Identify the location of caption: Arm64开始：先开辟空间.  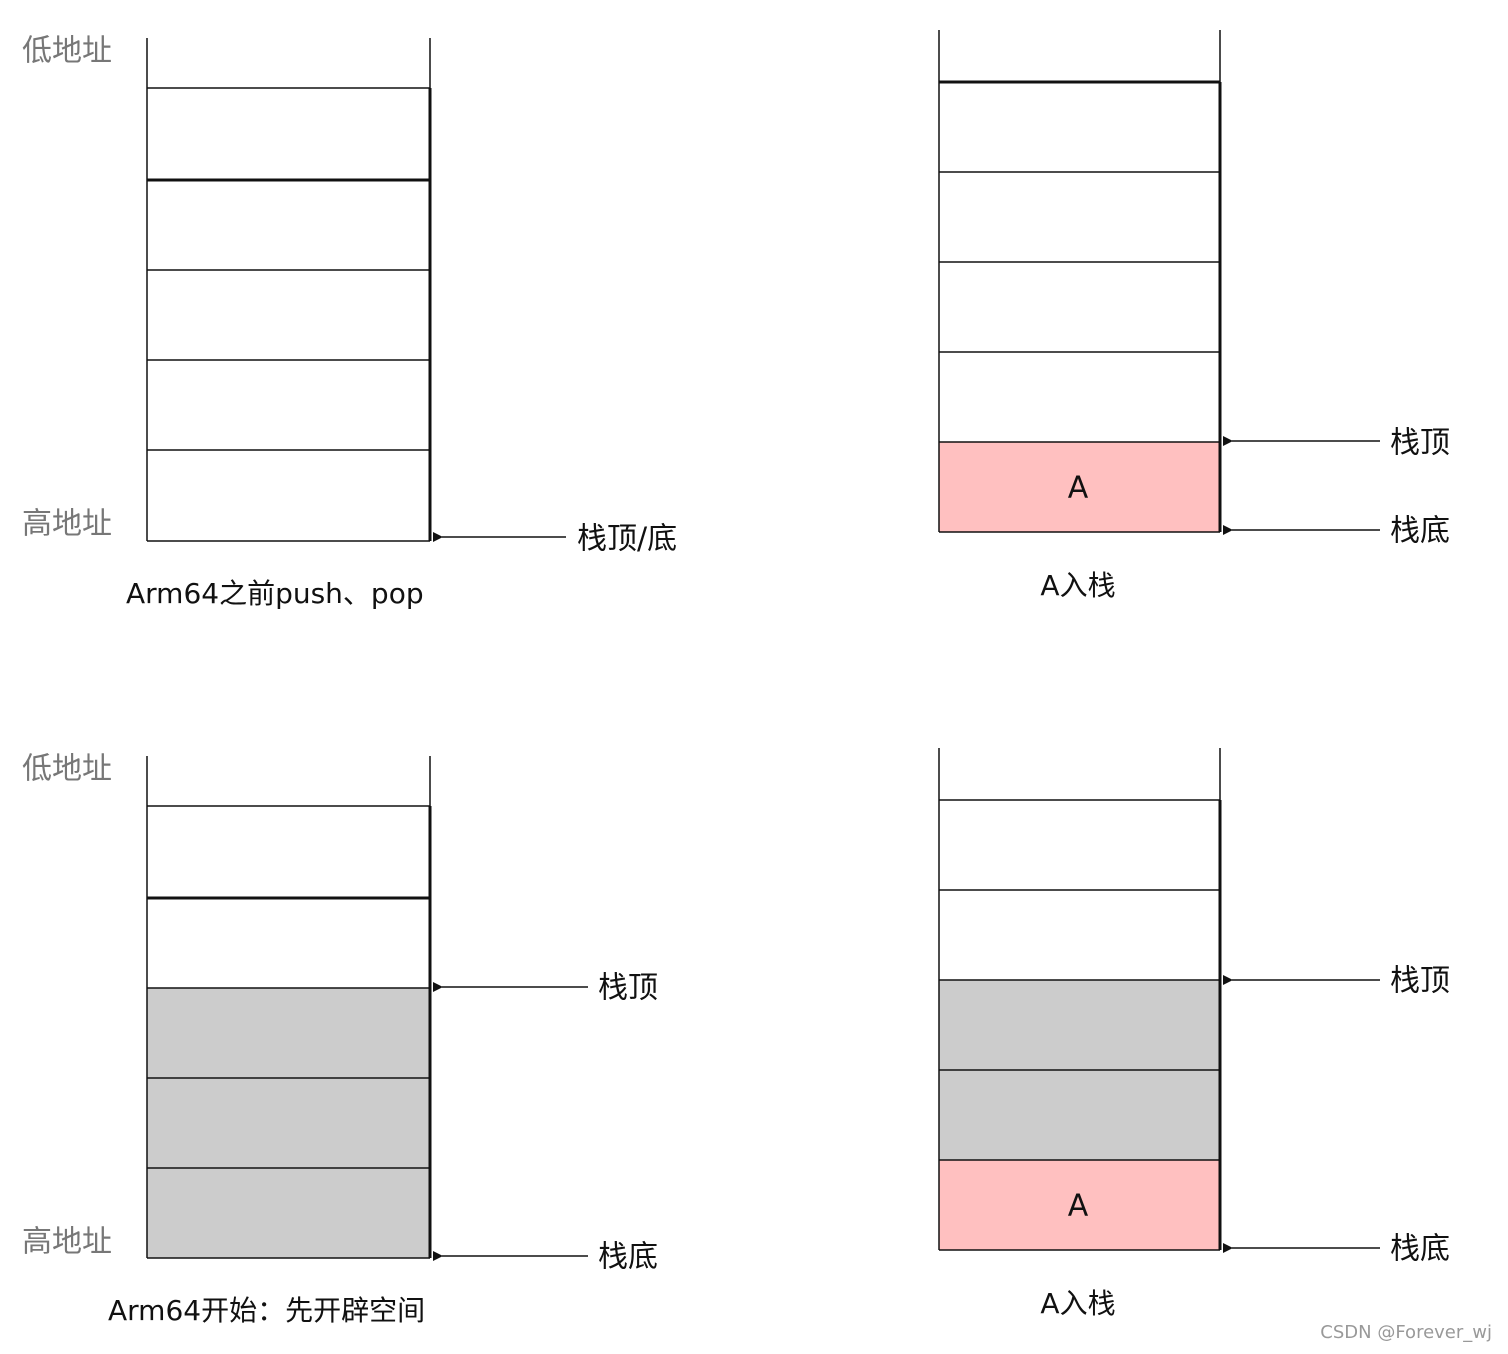
(266, 1310).